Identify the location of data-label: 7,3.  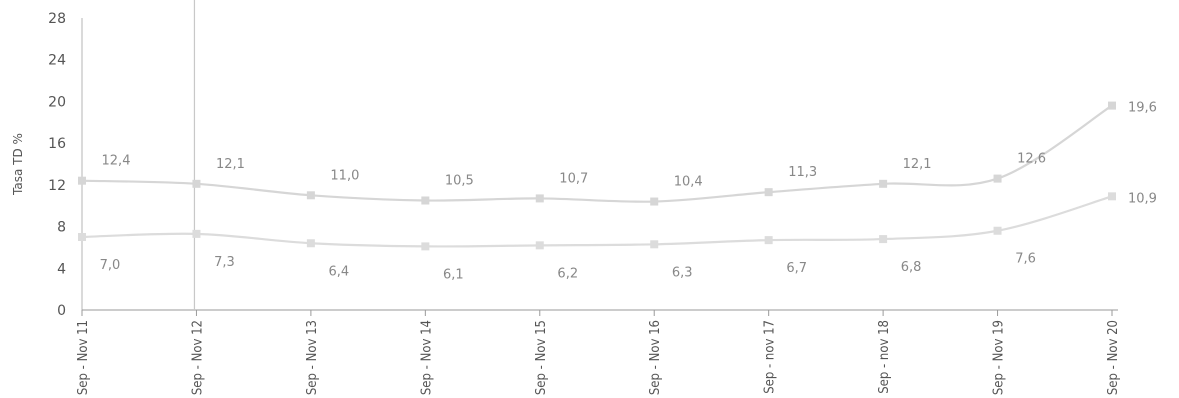
(224, 262).